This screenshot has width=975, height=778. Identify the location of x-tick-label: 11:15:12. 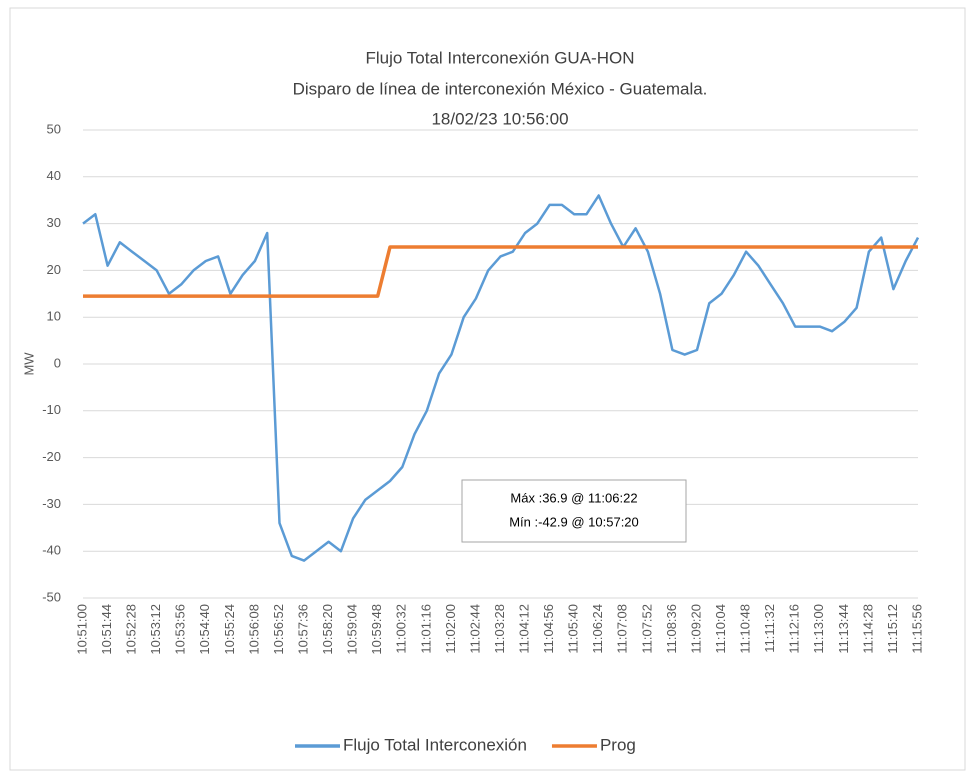
(892, 629).